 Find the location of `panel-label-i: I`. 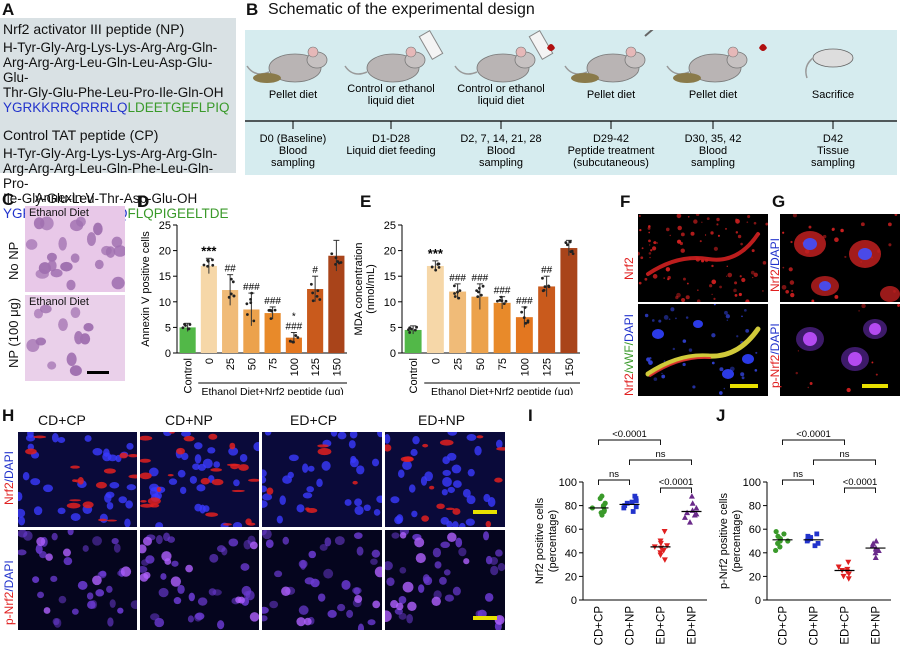

panel-label-i: I is located at coordinates (530, 415).